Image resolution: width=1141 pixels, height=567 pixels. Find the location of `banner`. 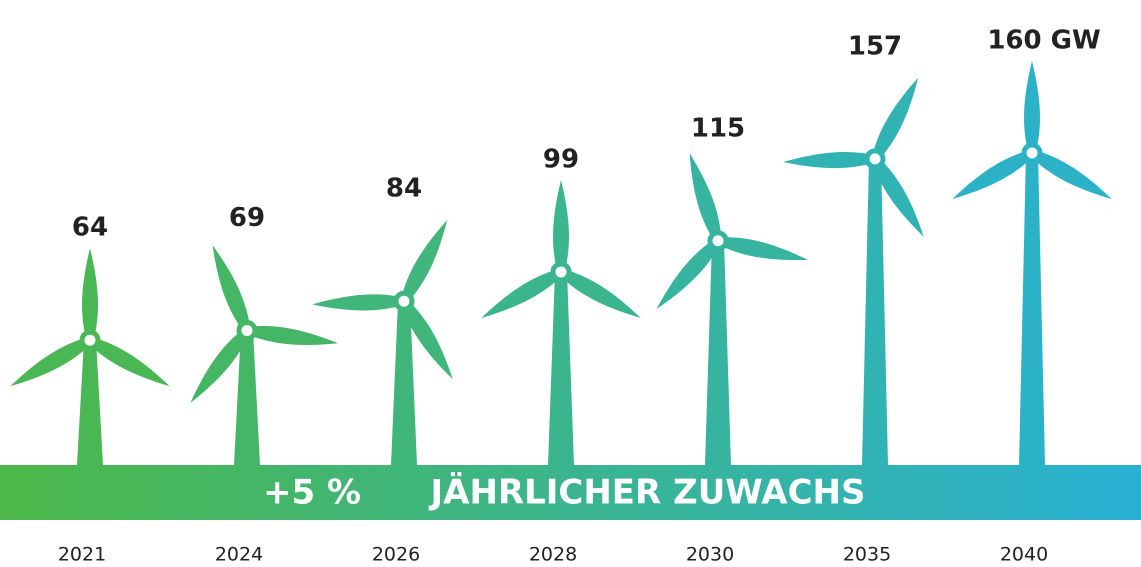

banner is located at coordinates (570, 492).